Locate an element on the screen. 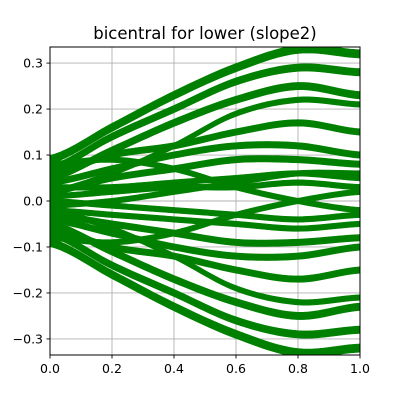 The image size is (400, 400). x-tick-label: 0.8 is located at coordinates (298, 368).